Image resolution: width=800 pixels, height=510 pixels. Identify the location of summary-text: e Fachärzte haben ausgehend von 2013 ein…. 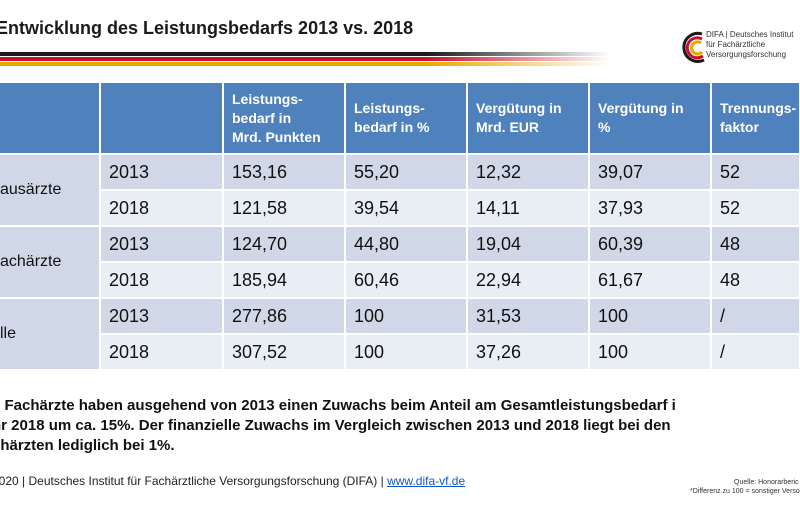
(400, 426).